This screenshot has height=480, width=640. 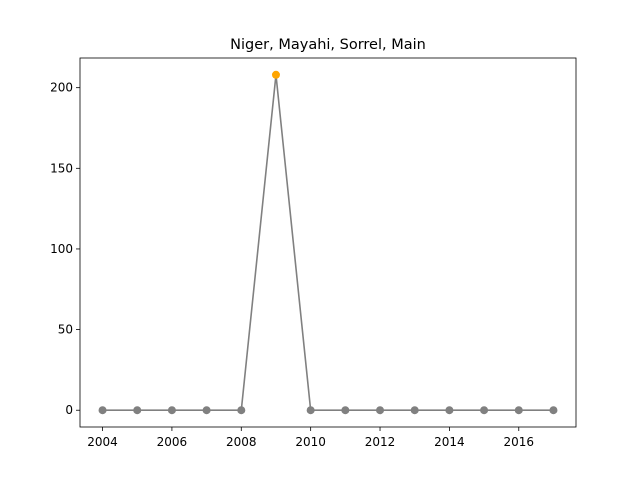 I want to click on x-tick-label: 2014, so click(x=449, y=442).